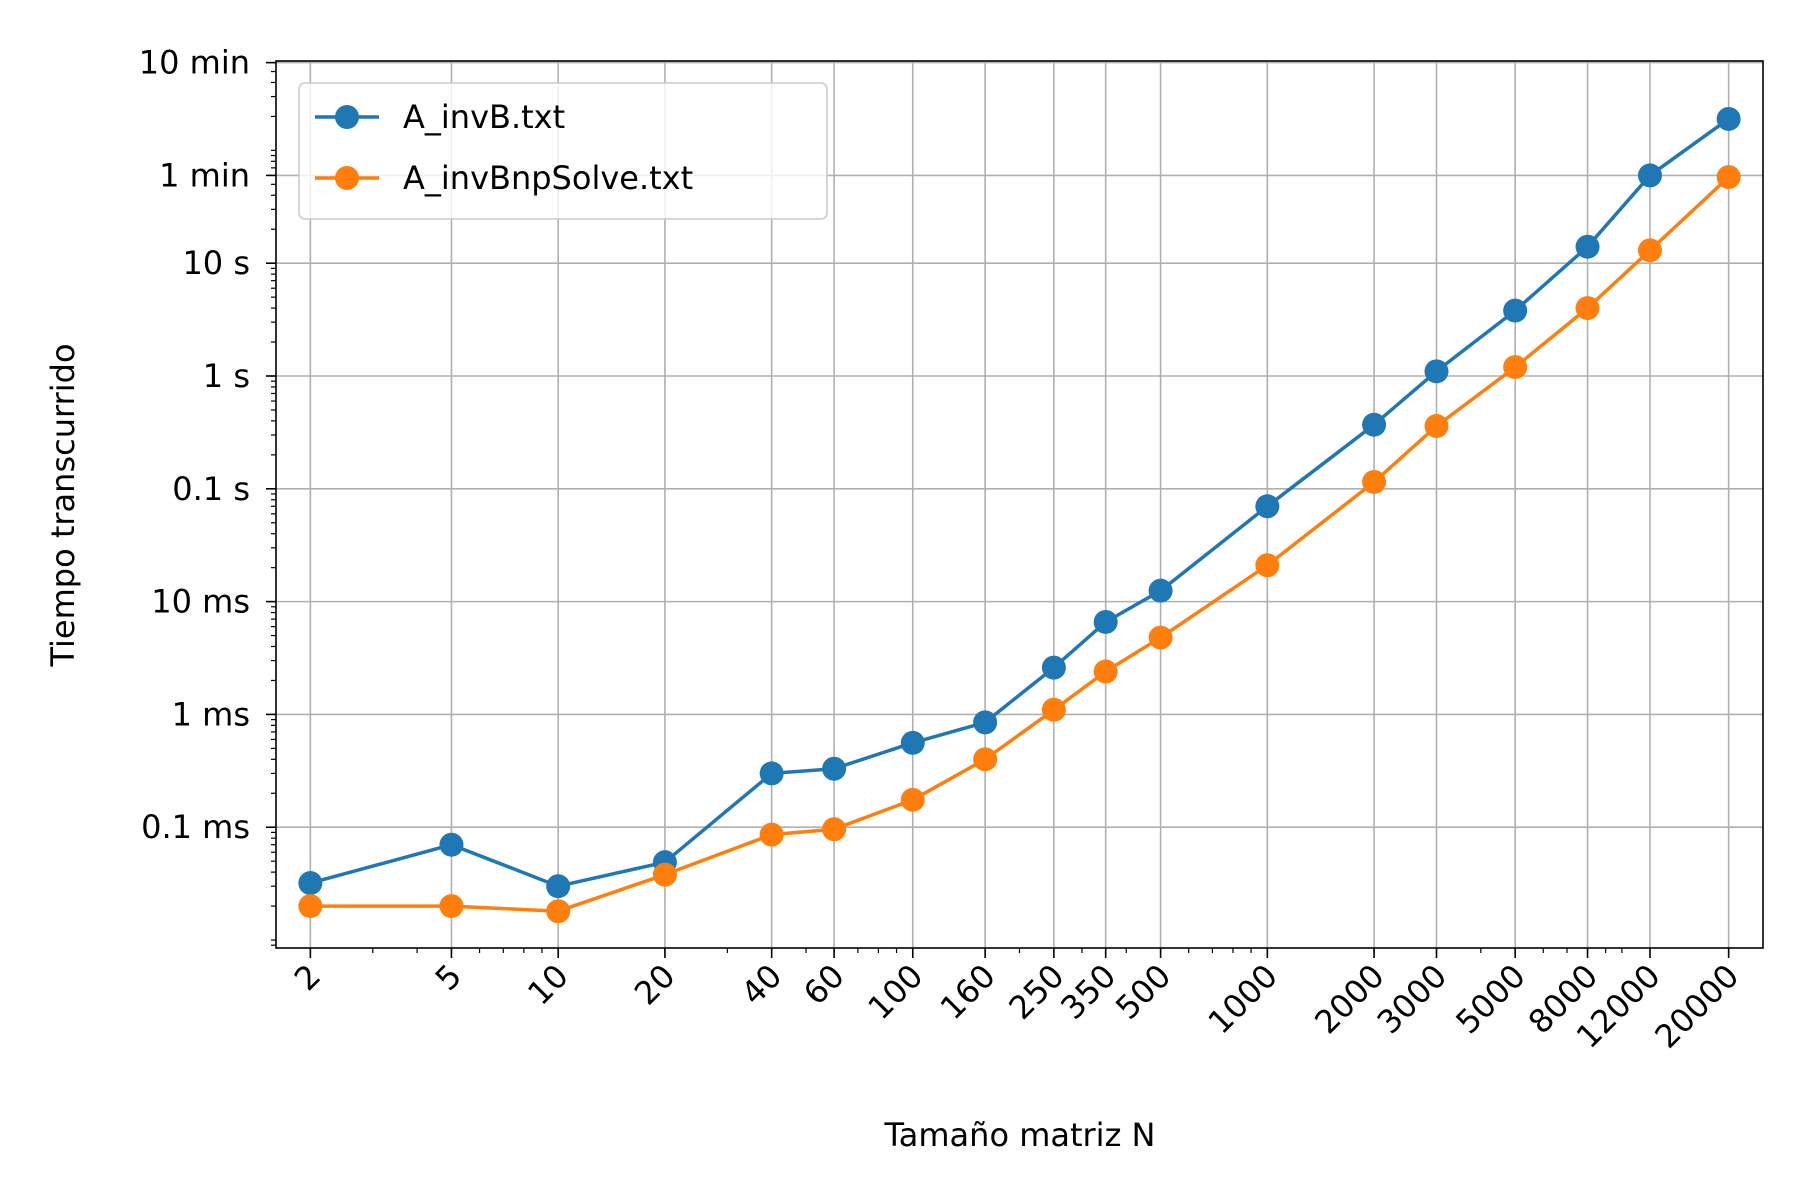 This screenshot has height=1200, width=1800. I want to click on x-tick-label: 100, so click(895, 992).